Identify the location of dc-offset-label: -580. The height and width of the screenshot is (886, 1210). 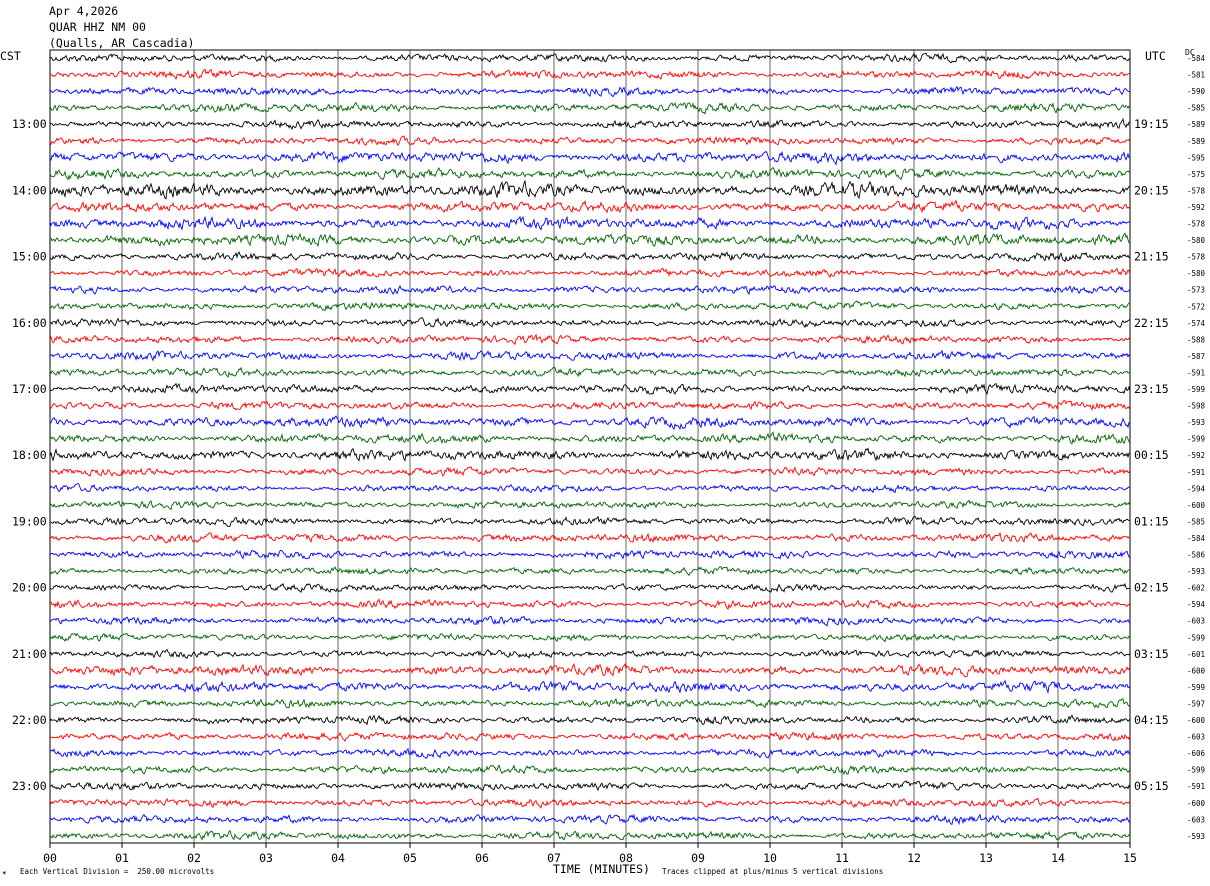
(1196, 240).